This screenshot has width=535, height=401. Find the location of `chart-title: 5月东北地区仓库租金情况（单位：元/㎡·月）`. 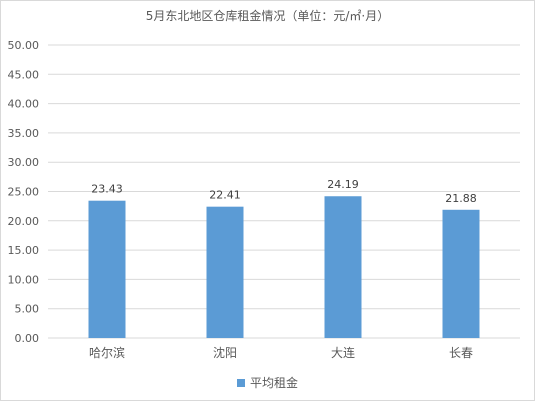

chart-title: 5月东北地区仓库租金情况（单位：元/㎡·月） is located at coordinates (267, 16).